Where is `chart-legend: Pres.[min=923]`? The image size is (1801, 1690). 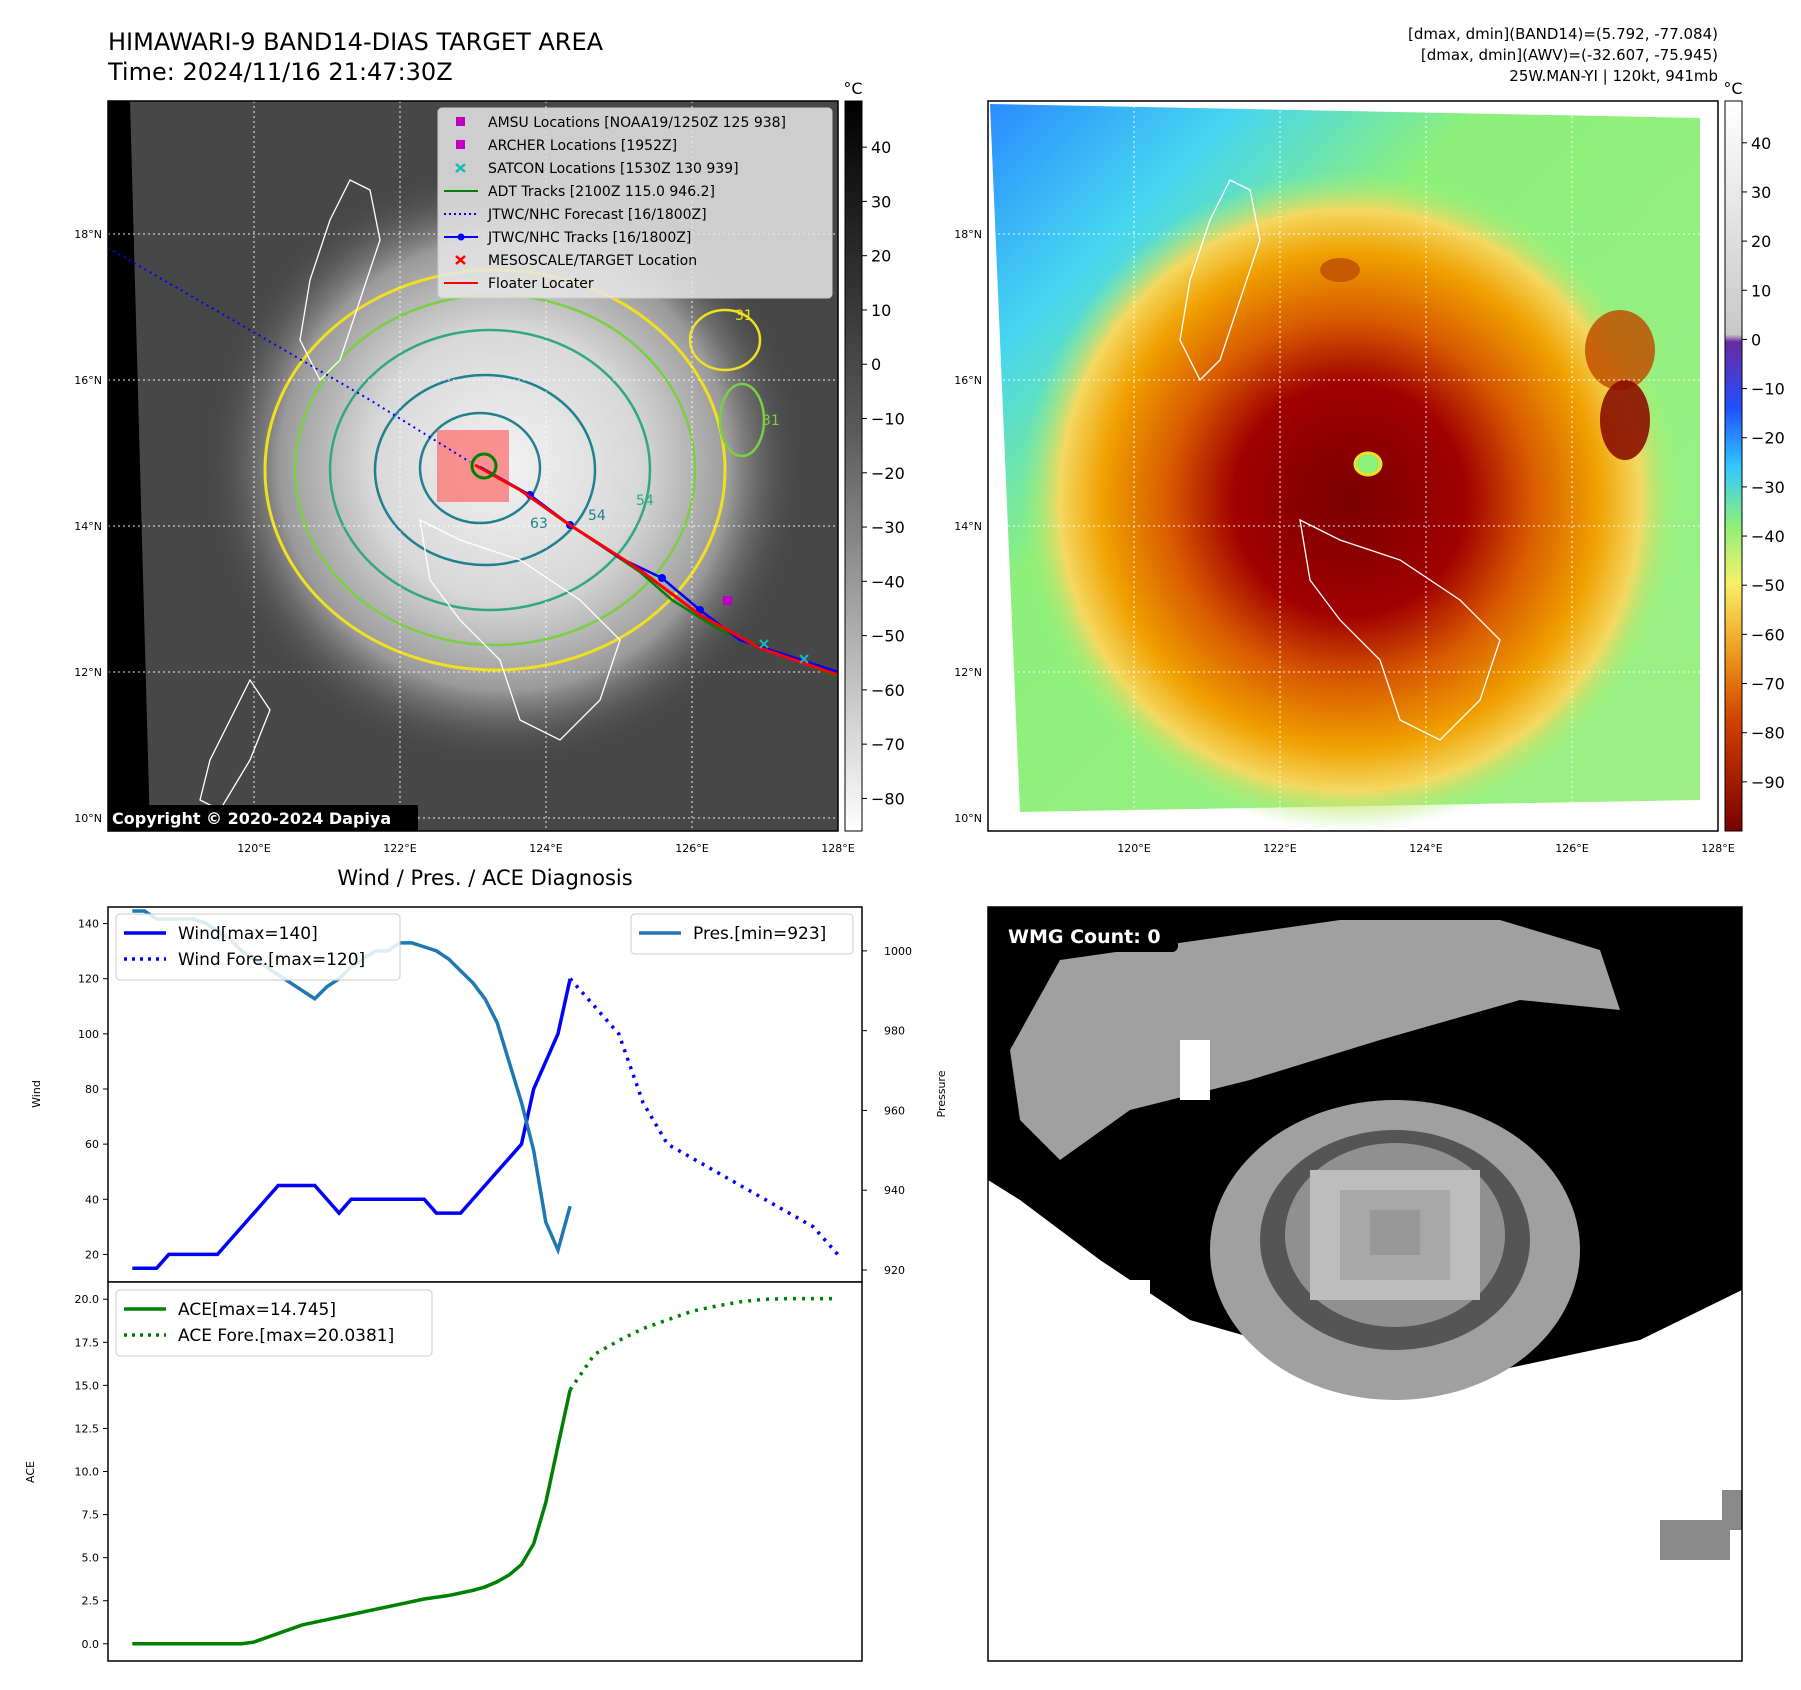 chart-legend: Pres.[min=923] is located at coordinates (742, 934).